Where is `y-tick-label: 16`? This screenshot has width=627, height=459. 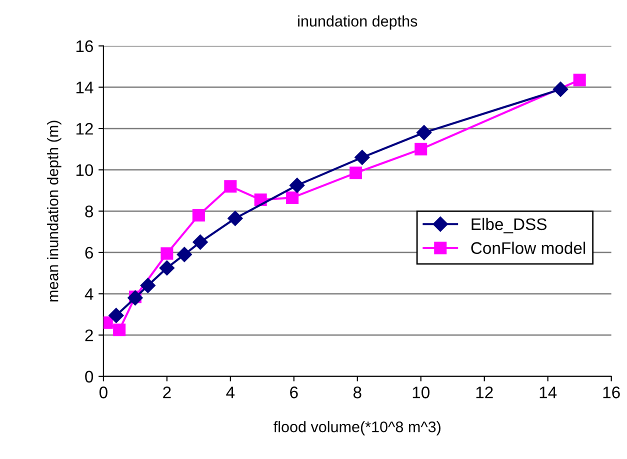 y-tick-label: 16 is located at coordinates (84, 46).